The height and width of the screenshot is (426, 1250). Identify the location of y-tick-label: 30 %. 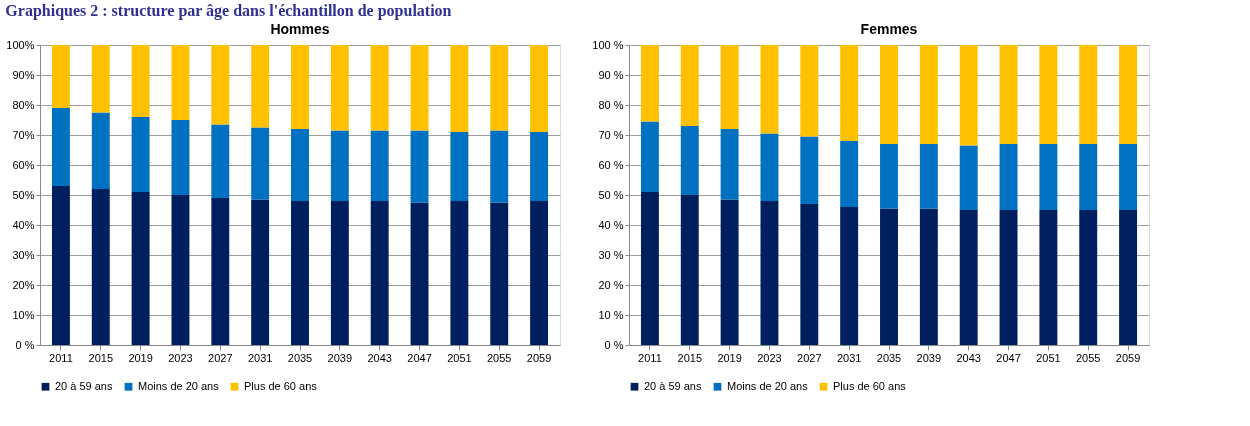
(611, 254).